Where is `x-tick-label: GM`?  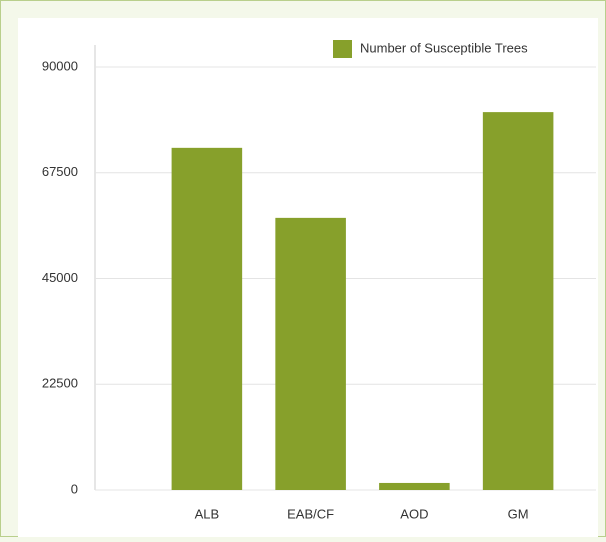 x-tick-label: GM is located at coordinates (518, 513).